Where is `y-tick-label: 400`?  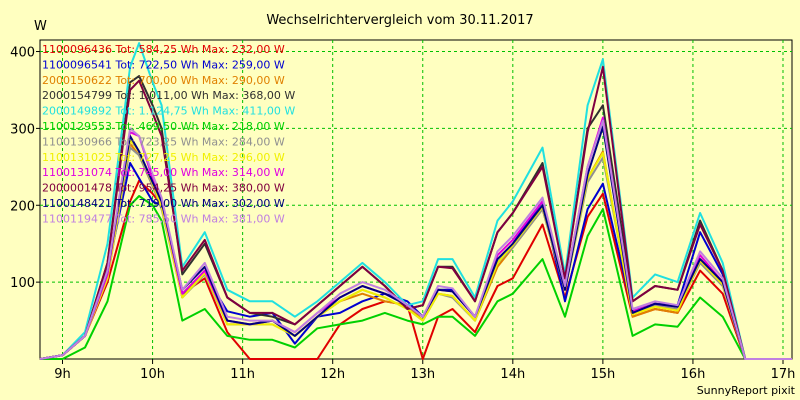
y-tick-label: 400 is located at coordinates (22, 53).